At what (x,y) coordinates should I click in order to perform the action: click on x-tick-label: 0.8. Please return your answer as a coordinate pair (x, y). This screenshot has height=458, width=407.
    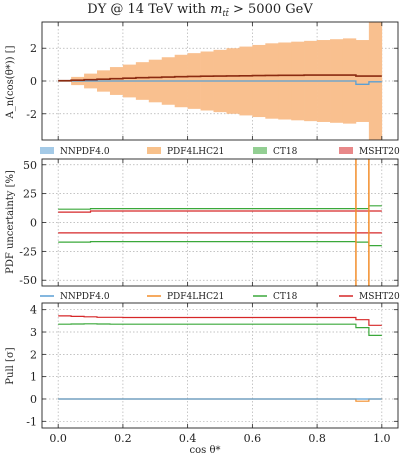
    Looking at the image, I should click on (317, 438).